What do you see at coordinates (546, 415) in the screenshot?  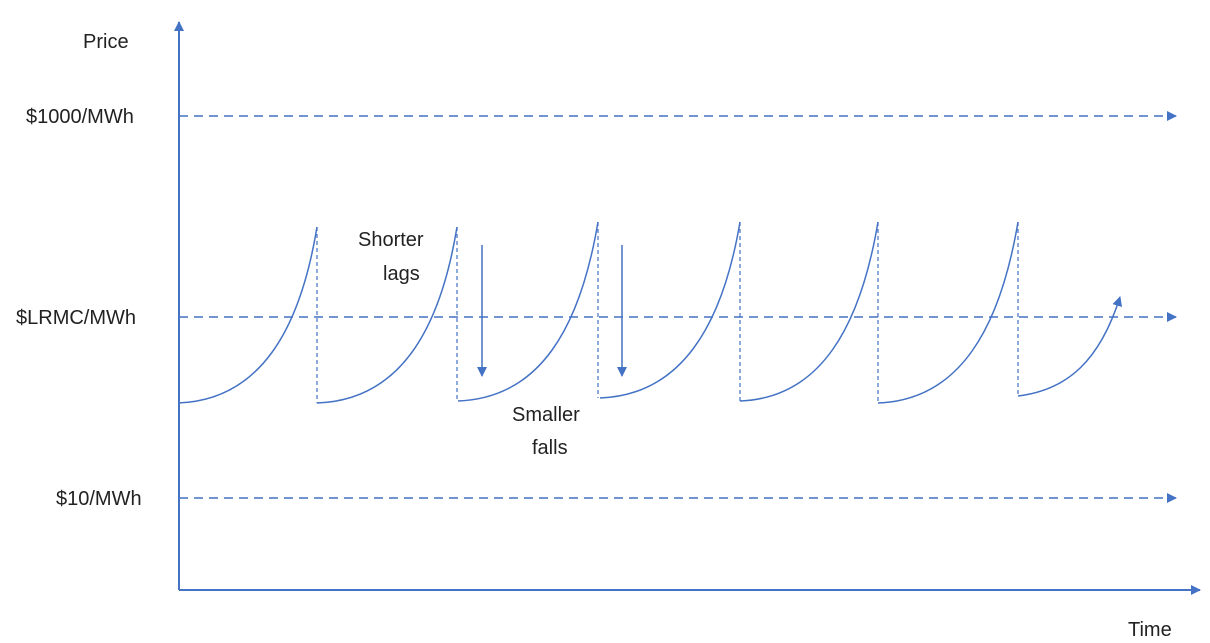 I see `annotation-smaller-falls-line1: Smaller` at bounding box center [546, 415].